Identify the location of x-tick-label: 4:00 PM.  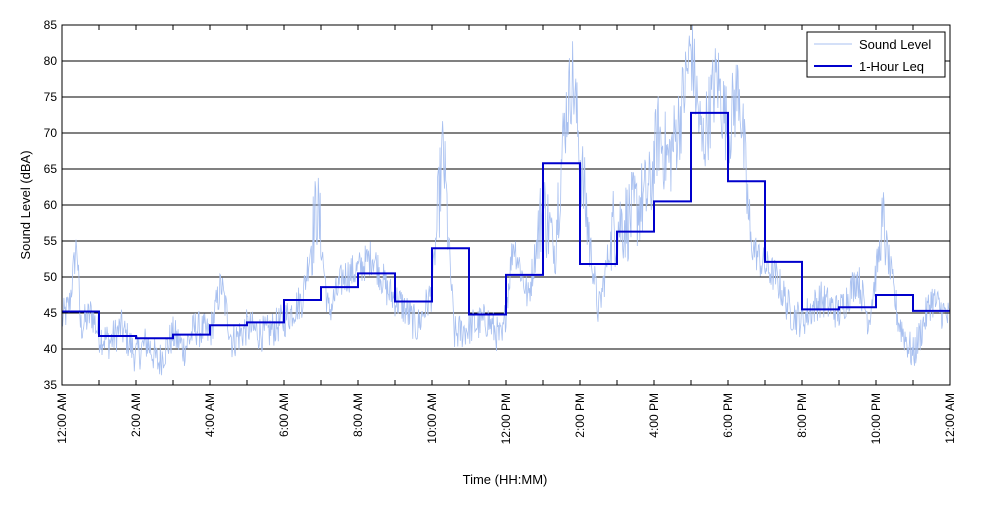
(654, 415).